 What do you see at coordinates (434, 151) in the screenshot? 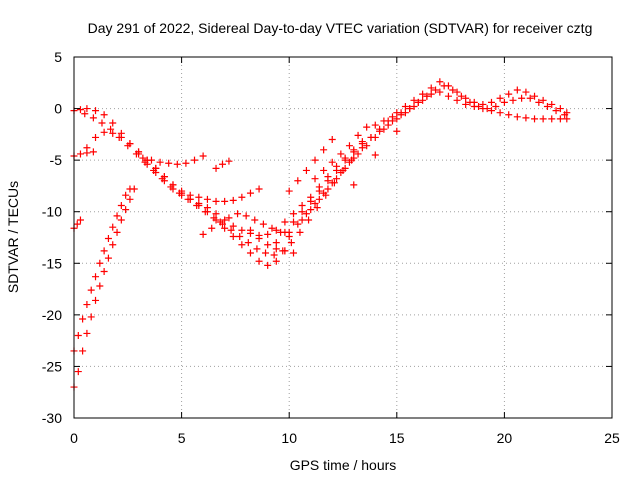
I see `series-arc-m` at bounding box center [434, 151].